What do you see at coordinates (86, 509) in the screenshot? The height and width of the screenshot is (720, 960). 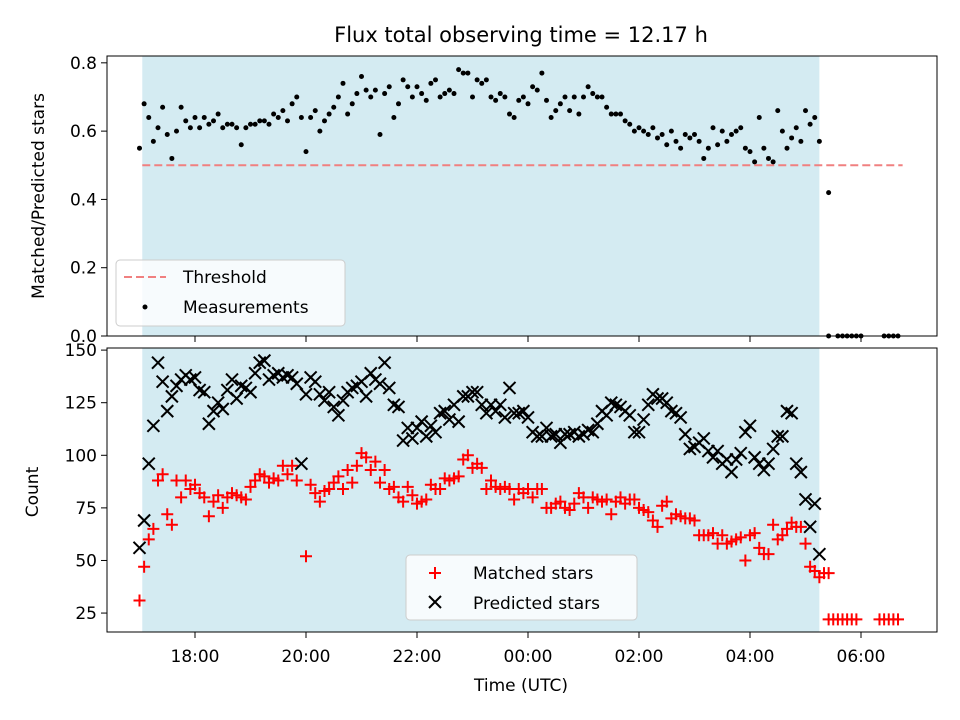 I see `y-tick-label: 75` at bounding box center [86, 509].